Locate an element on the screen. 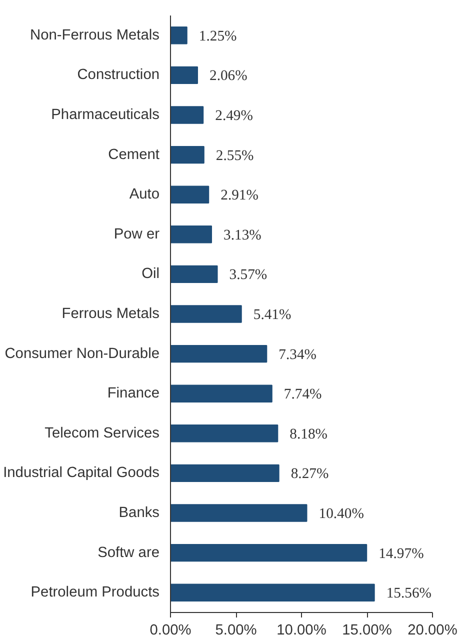  y-tick-label: Banks is located at coordinates (139, 513).